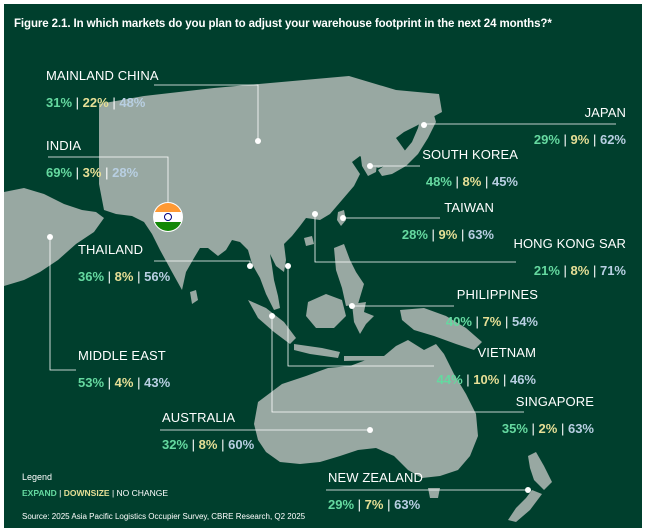 This screenshot has width=646, height=532. Describe the element at coordinates (194, 297) in the screenshot. I see `land-sri-lanka` at that location.